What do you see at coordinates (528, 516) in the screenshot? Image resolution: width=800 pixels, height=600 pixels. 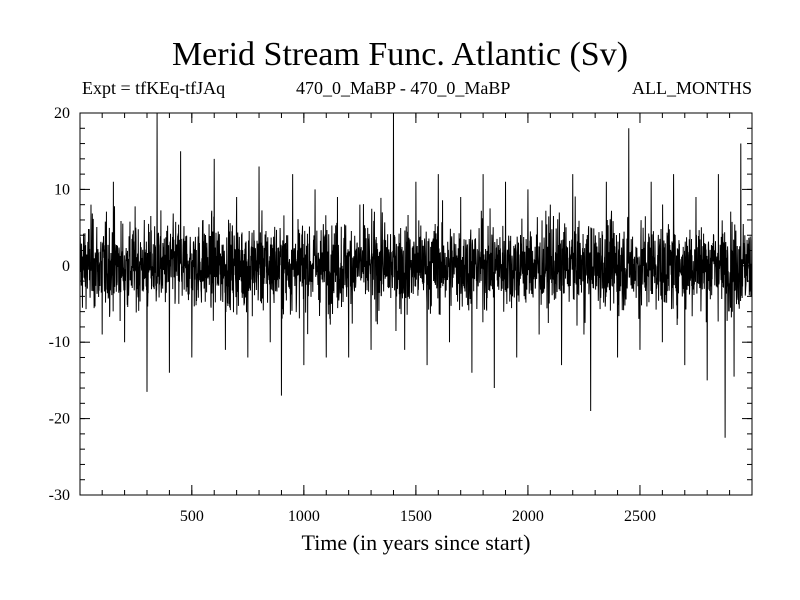 I see `x-tick-label: 2000` at bounding box center [528, 516].